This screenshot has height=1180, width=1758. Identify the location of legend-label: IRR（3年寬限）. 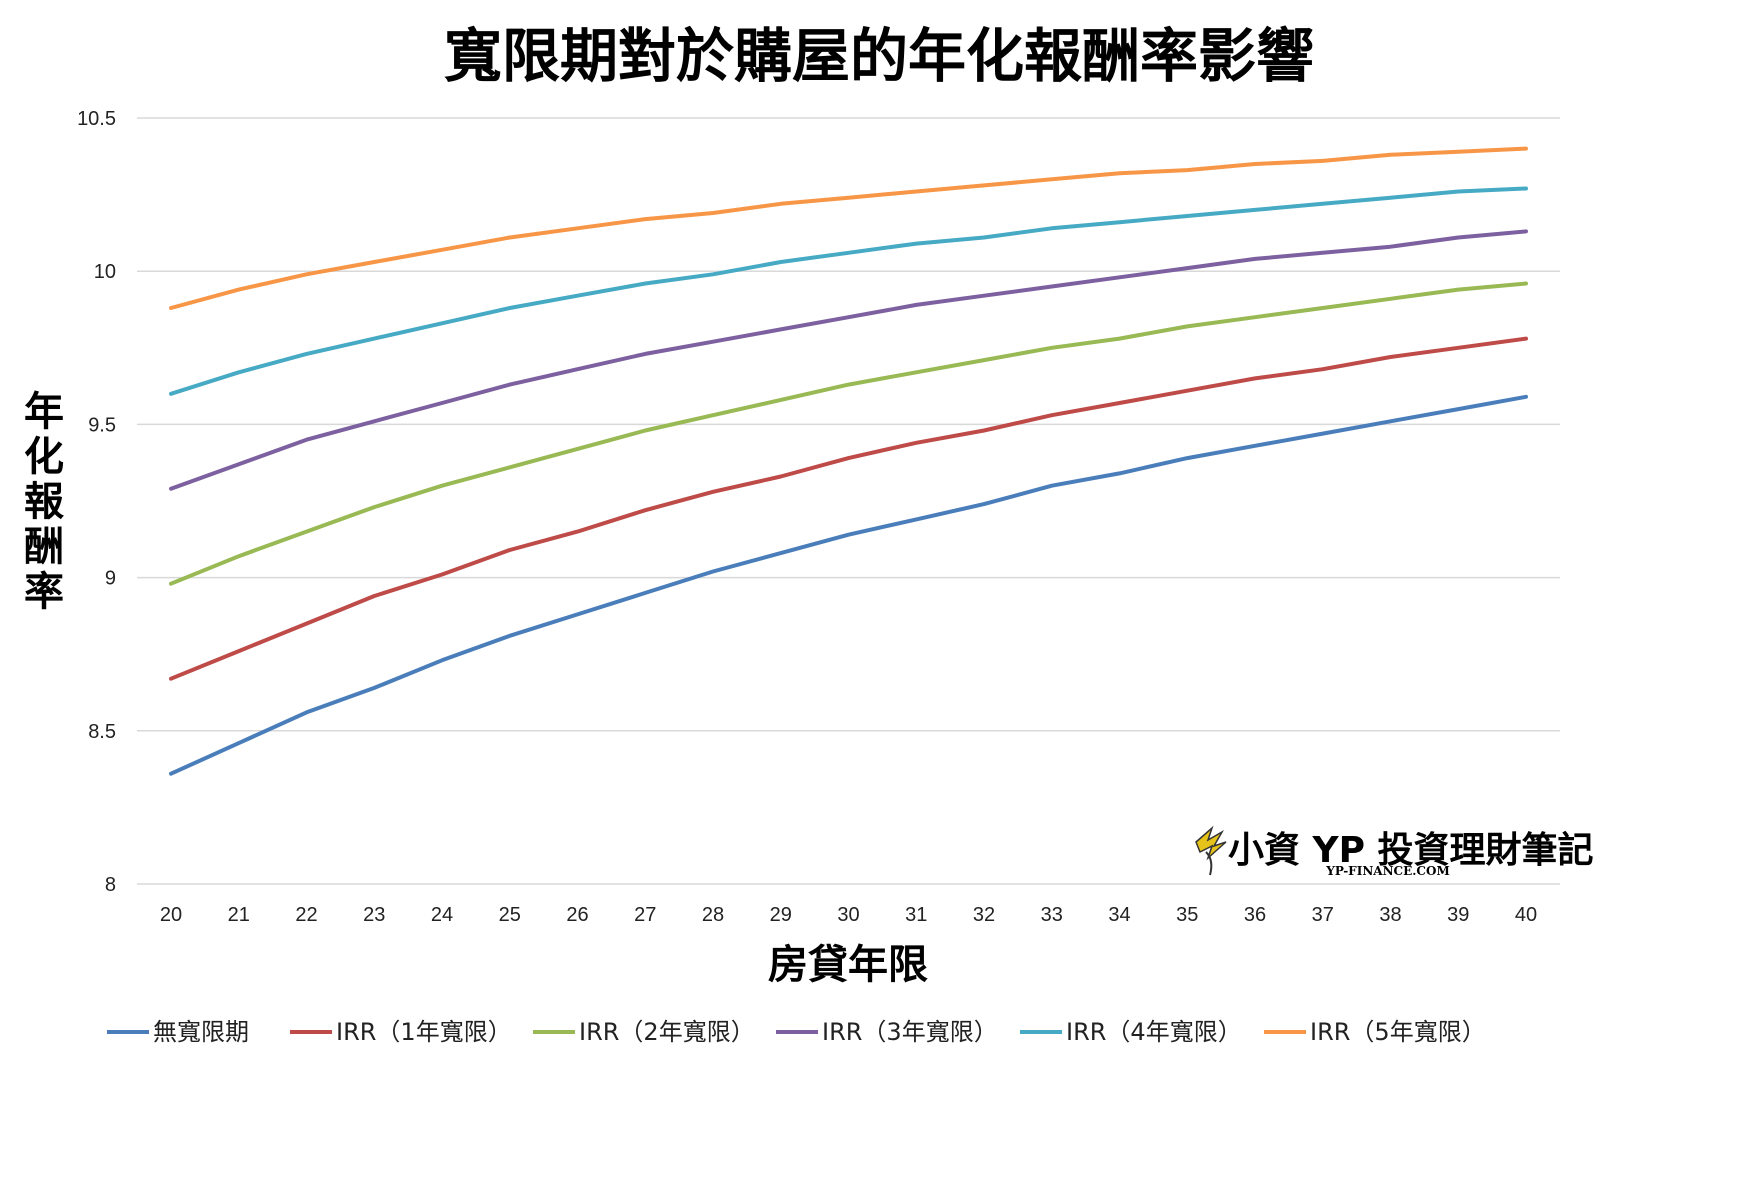
(910, 1032).